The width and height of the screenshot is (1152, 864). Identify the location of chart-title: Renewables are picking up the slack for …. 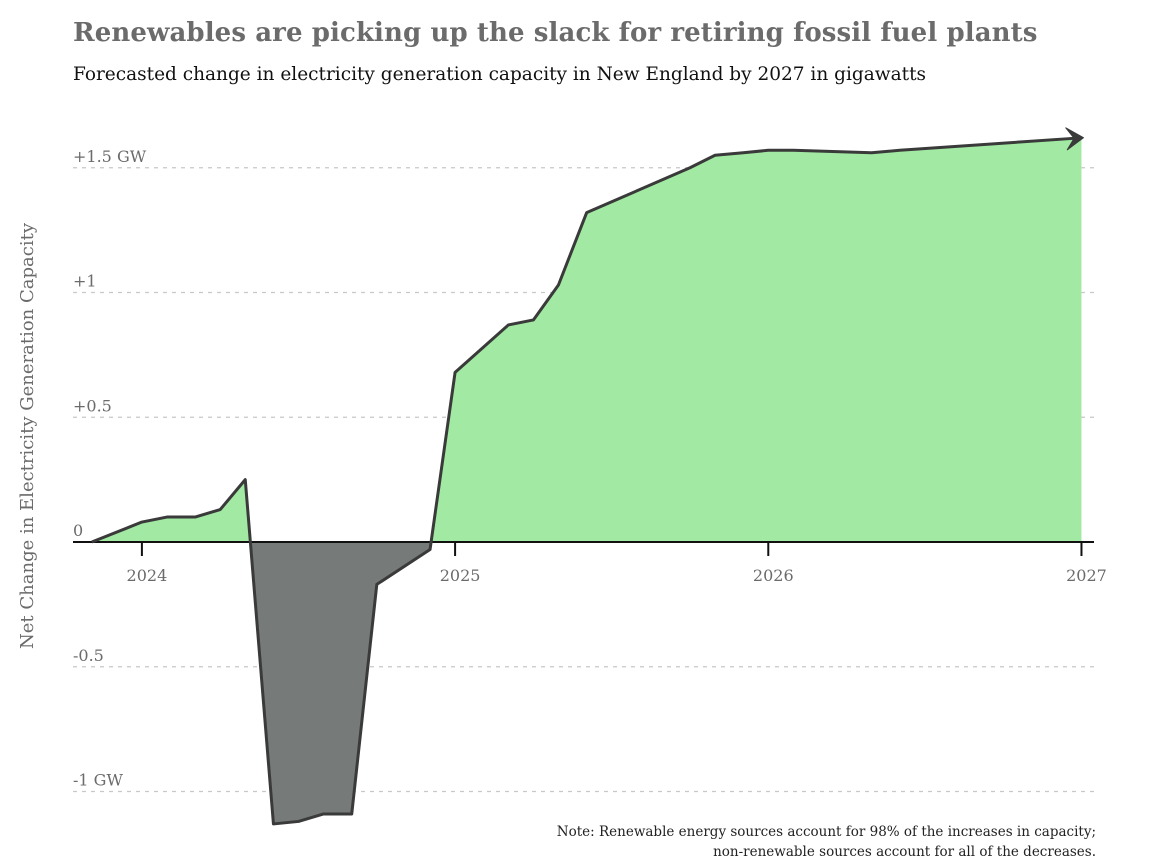
(555, 33).